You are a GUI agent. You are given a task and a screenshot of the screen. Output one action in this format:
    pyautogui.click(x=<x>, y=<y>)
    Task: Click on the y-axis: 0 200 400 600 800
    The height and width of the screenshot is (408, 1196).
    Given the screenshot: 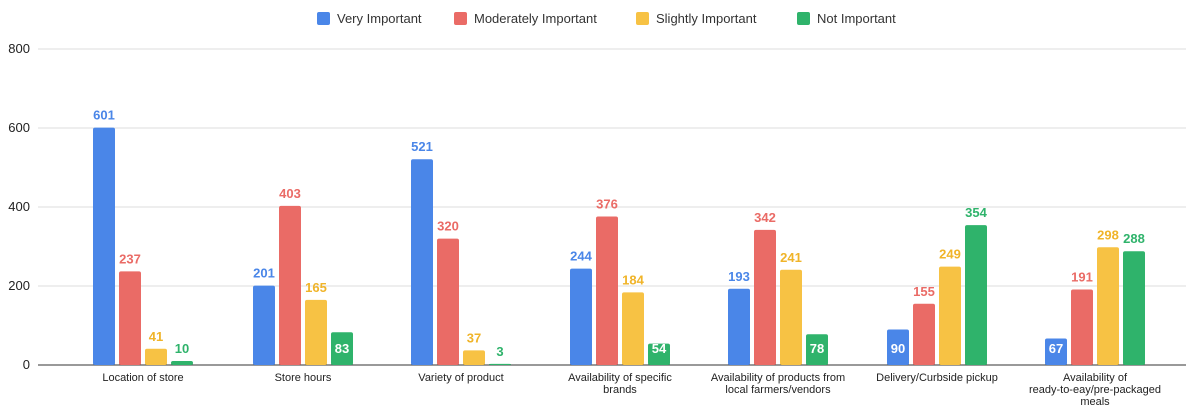 What is the action you would take?
    pyautogui.click(x=19, y=206)
    